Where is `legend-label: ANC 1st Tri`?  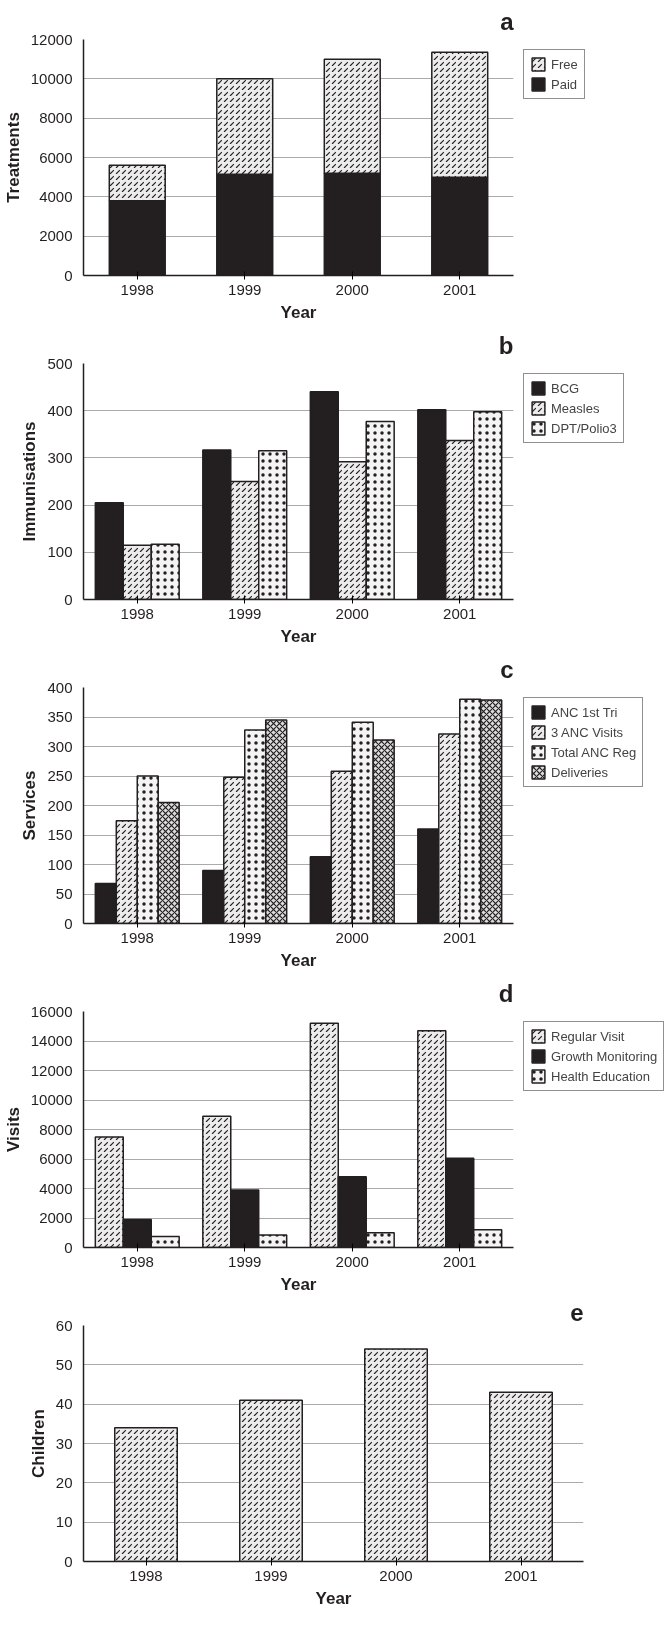 legend-label: ANC 1st Tri is located at coordinates (584, 712).